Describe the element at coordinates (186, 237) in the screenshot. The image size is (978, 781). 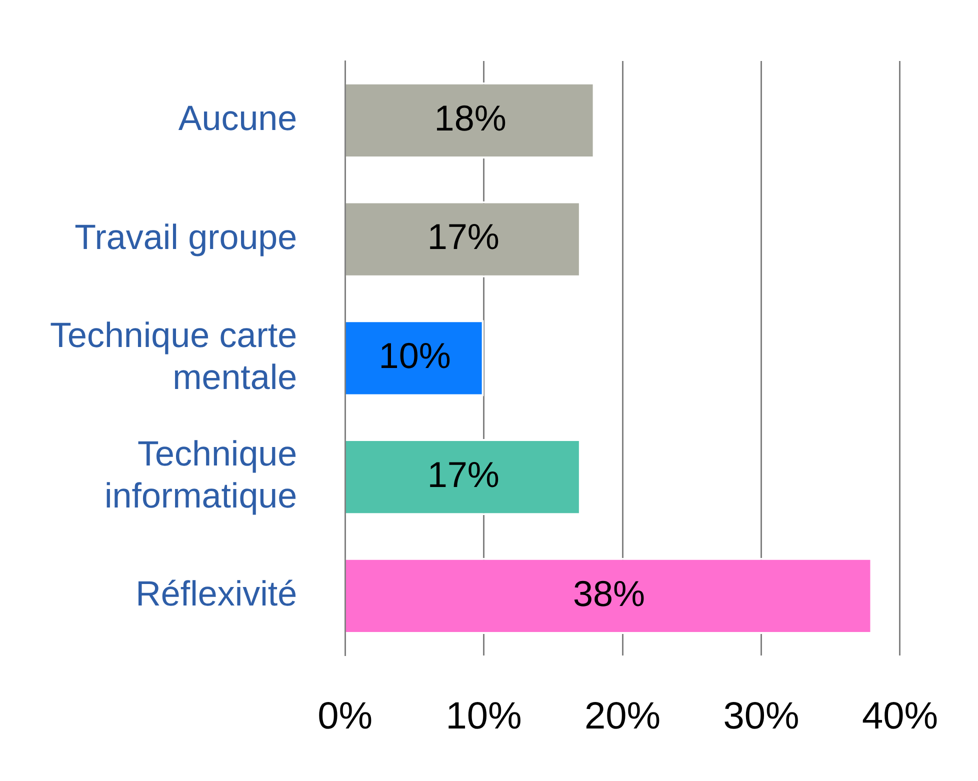
I see `y-tick-label: Travail groupe` at that location.